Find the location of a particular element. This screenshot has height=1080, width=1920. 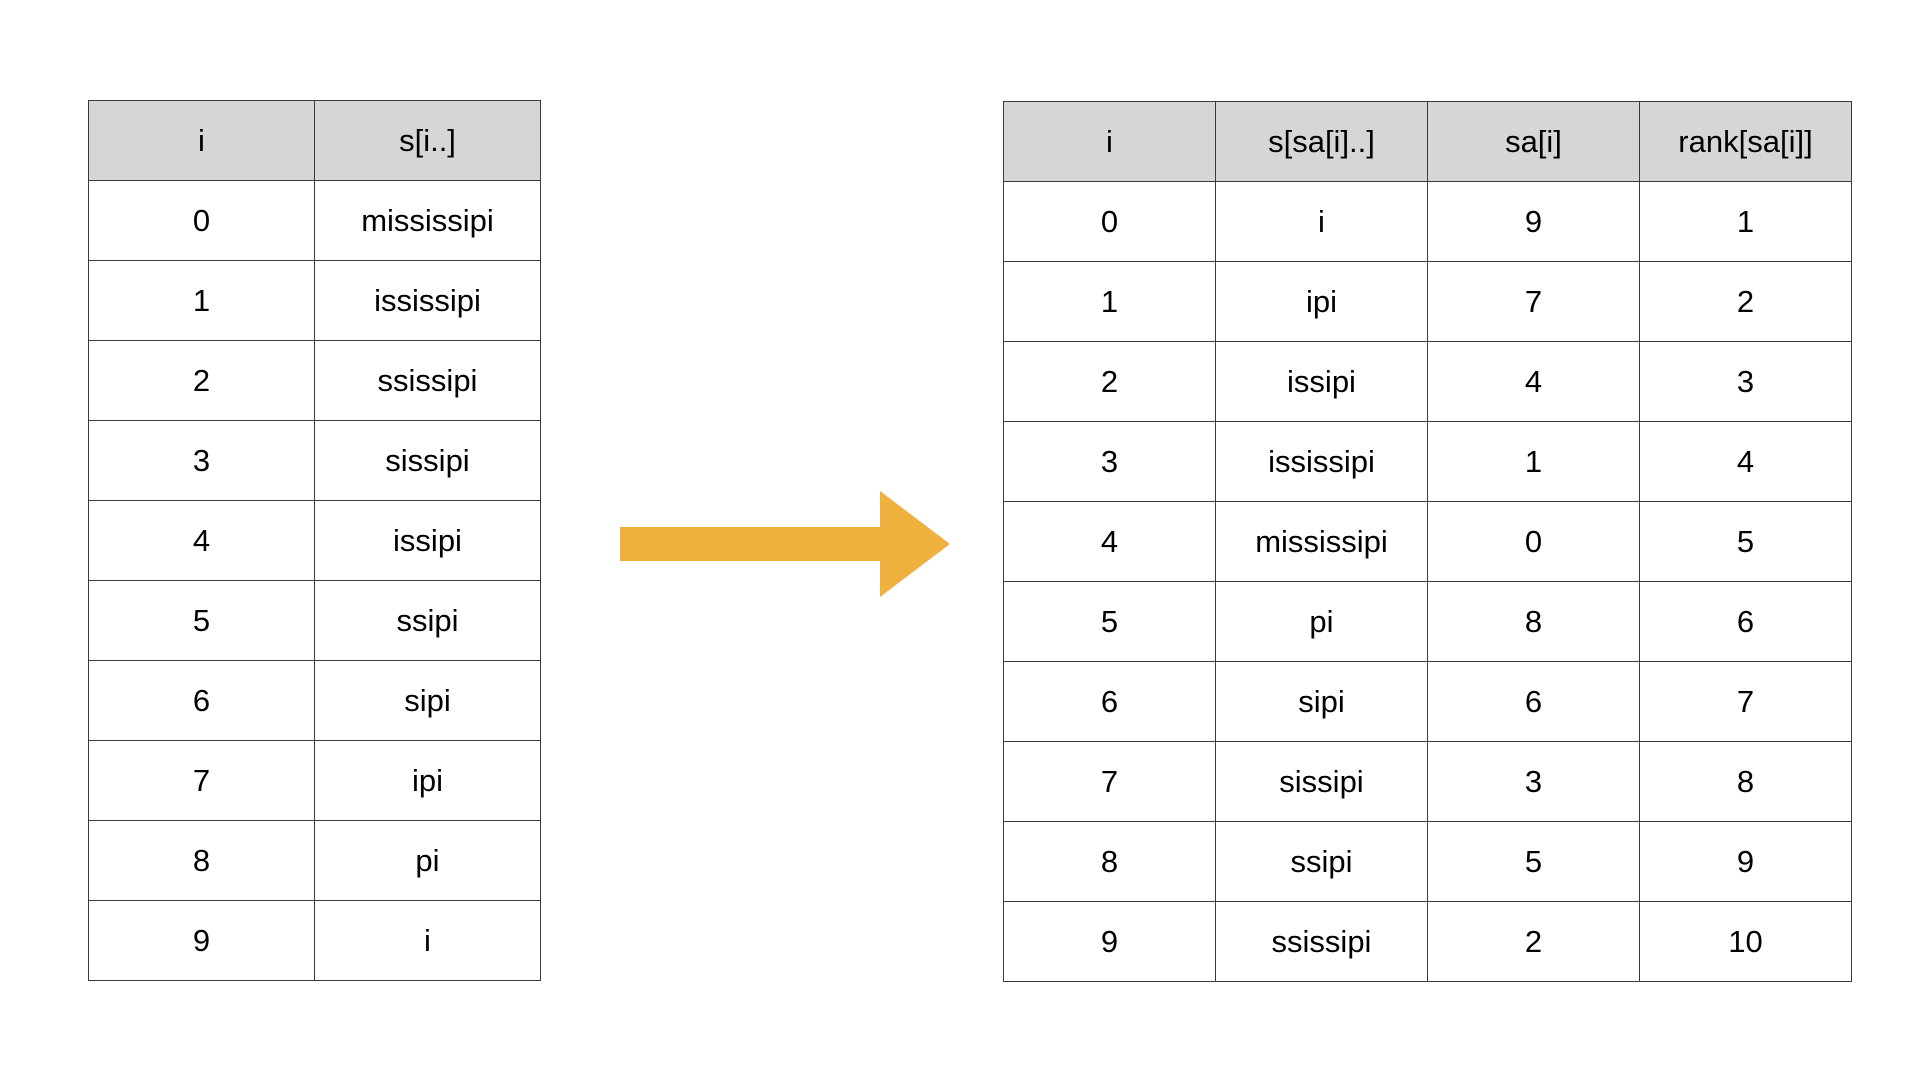

table-row: 5 pi 8 6 is located at coordinates (1427, 621).